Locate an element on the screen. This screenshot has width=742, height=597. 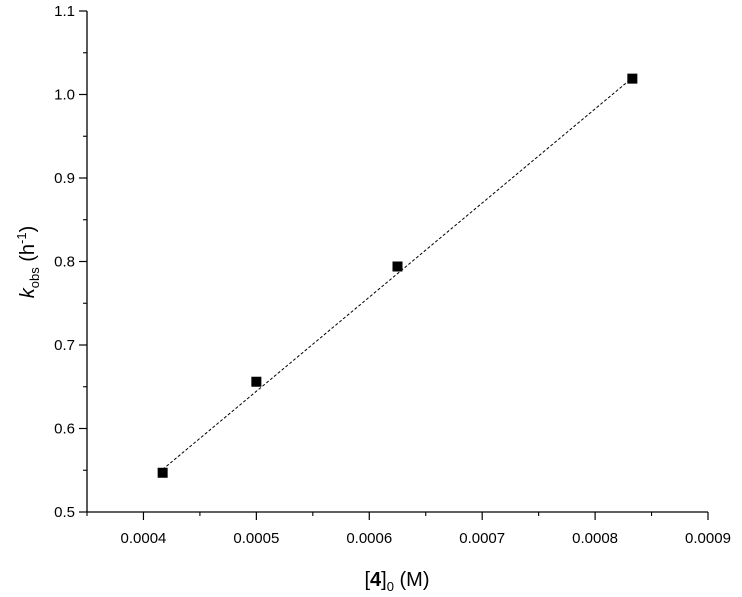
y-tick-label: 1.1 is located at coordinates (64, 11).